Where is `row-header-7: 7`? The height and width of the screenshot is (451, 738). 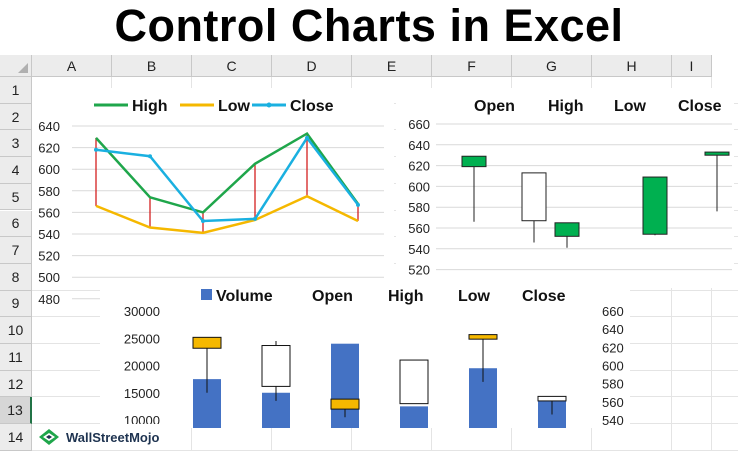
row-header-7: 7 is located at coordinates (16, 250).